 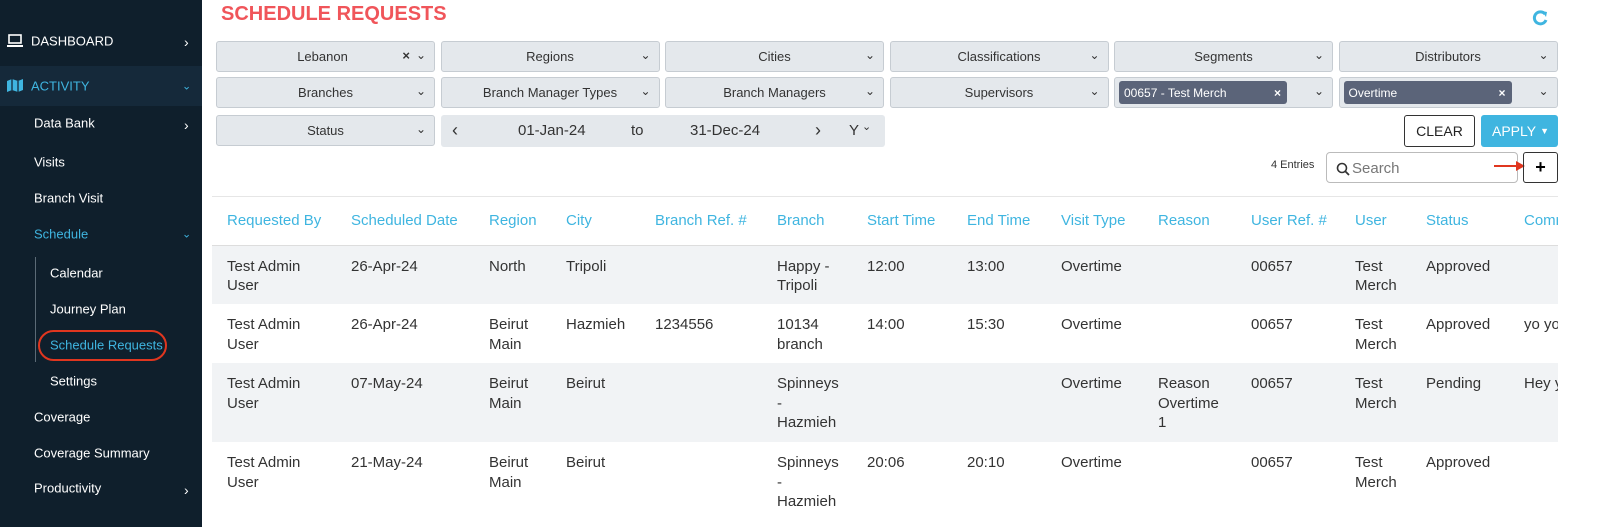 What do you see at coordinates (387, 462) in the screenshot?
I see `table-cell: 21-May-24` at bounding box center [387, 462].